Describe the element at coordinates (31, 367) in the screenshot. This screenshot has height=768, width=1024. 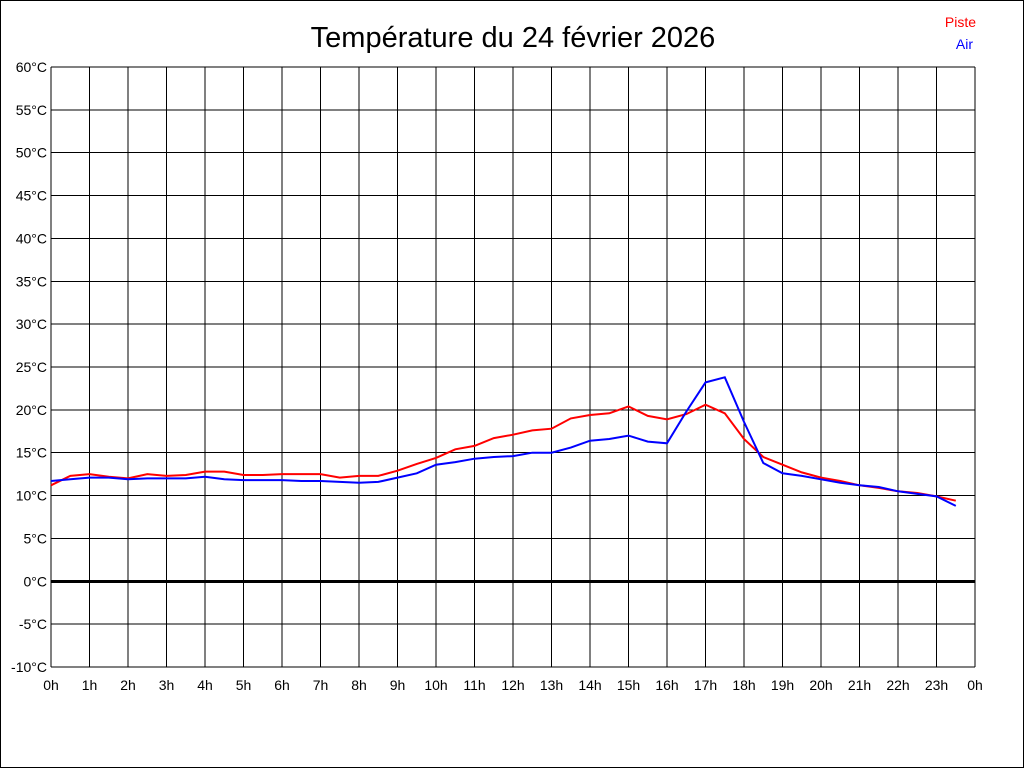
I see `y-tick-label: 25°C` at that location.